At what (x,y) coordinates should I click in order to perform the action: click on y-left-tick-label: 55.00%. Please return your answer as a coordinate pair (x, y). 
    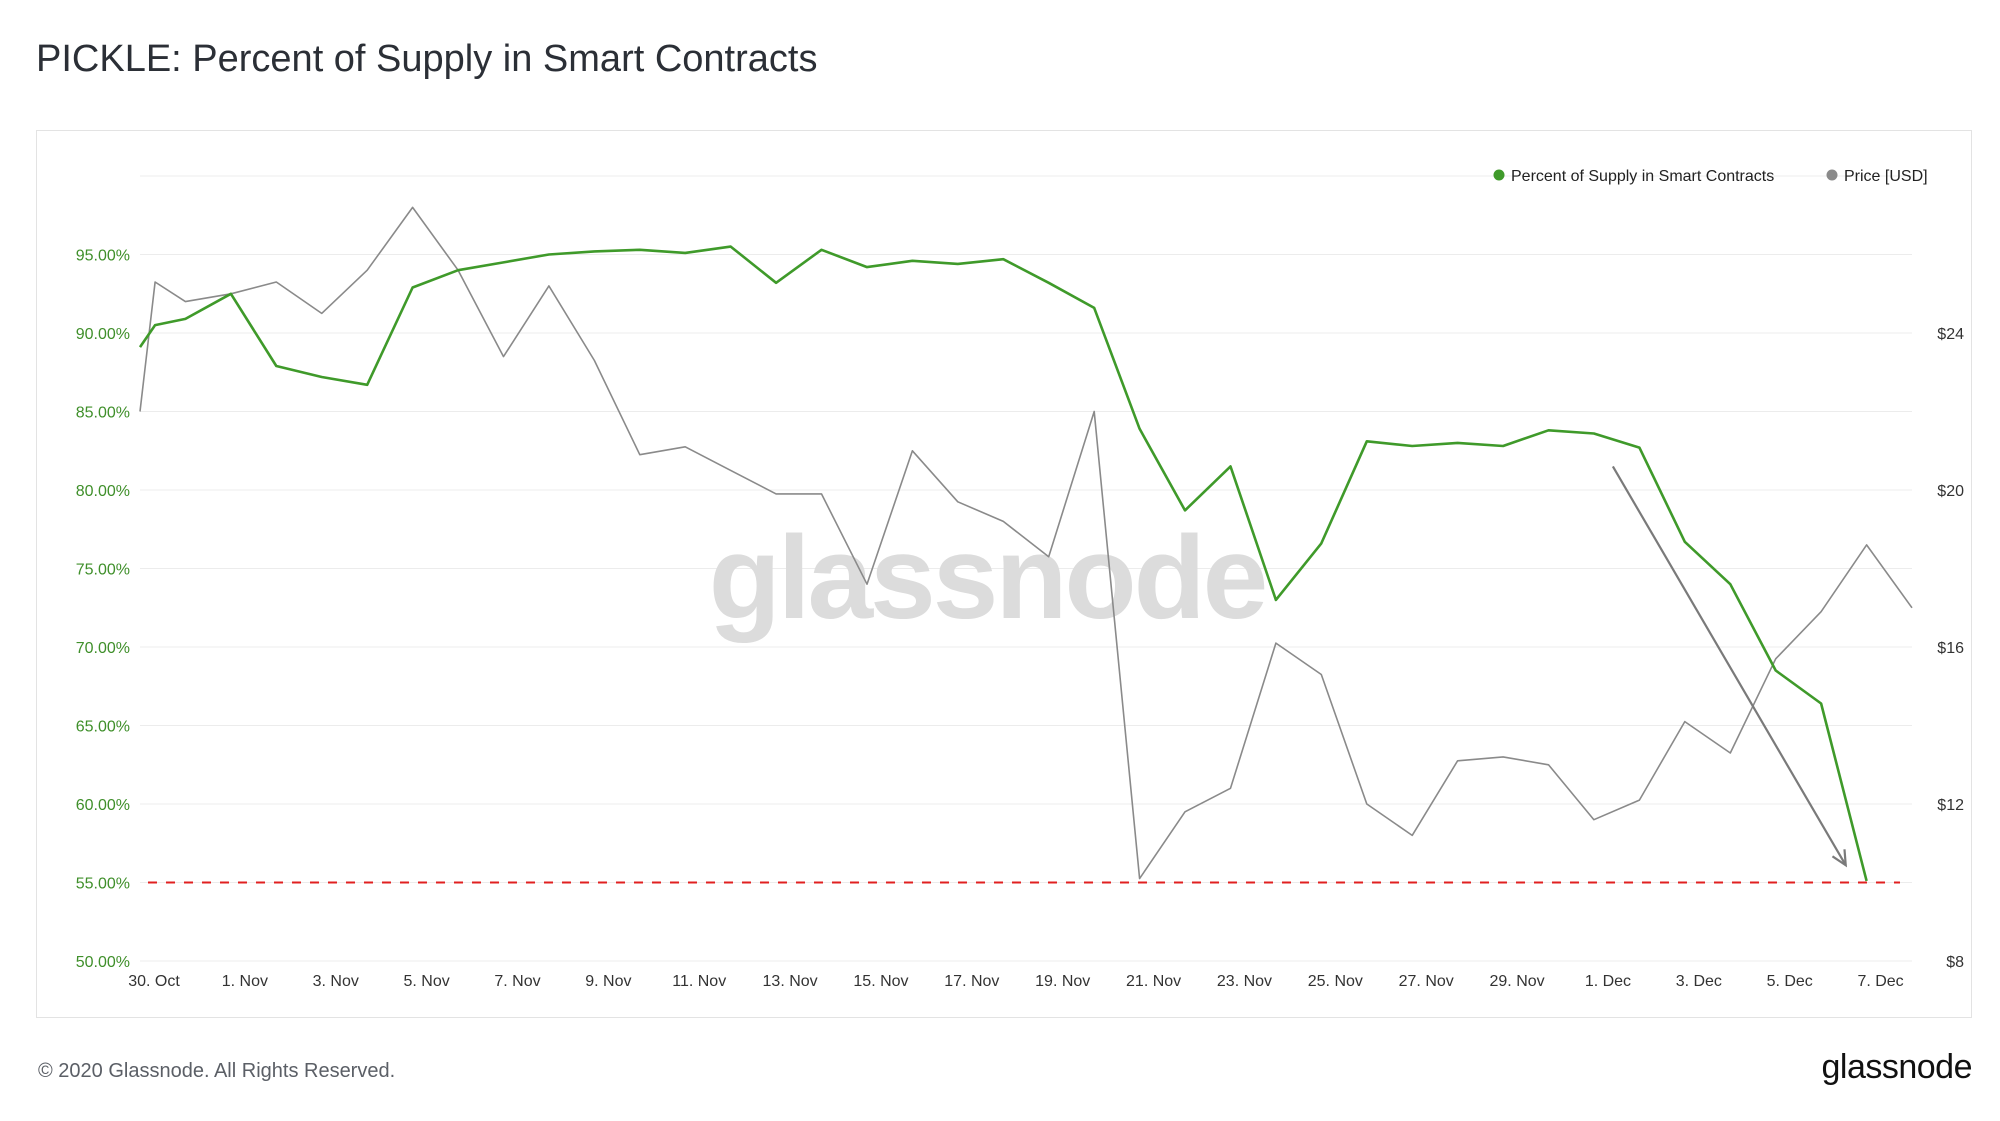
    Looking at the image, I should click on (103, 884).